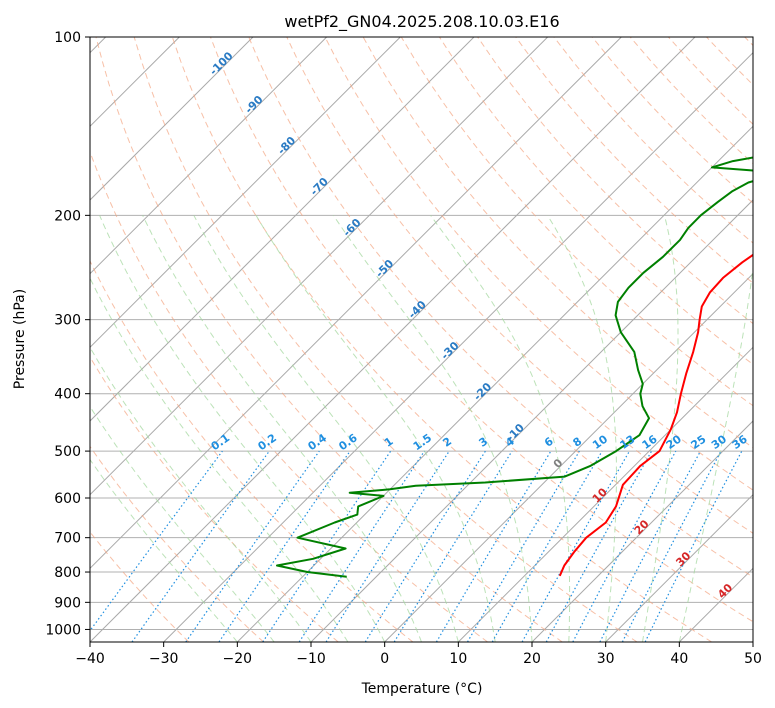  I want to click on isotherm-label: -100, so click(221, 63).